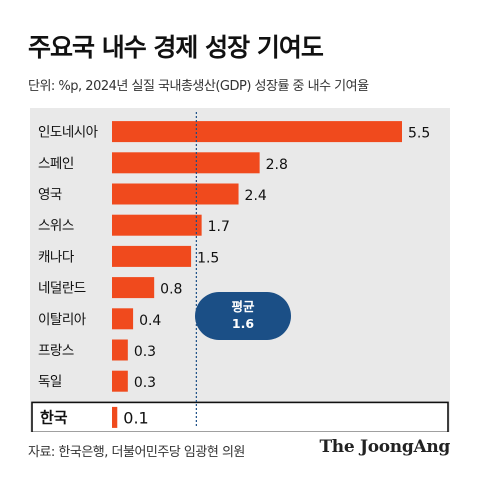 The height and width of the screenshot is (478, 480). Describe the element at coordinates (257, 132) in the screenshot. I see `bar-인도네시아` at that location.